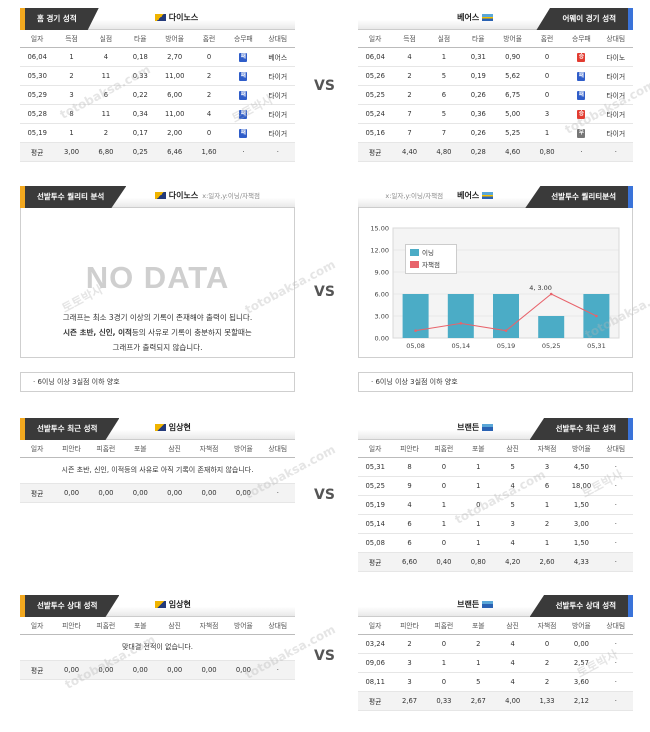  What do you see at coordinates (581, 467) in the screenshot?
I see `table-cell: 4,50` at bounding box center [581, 467].